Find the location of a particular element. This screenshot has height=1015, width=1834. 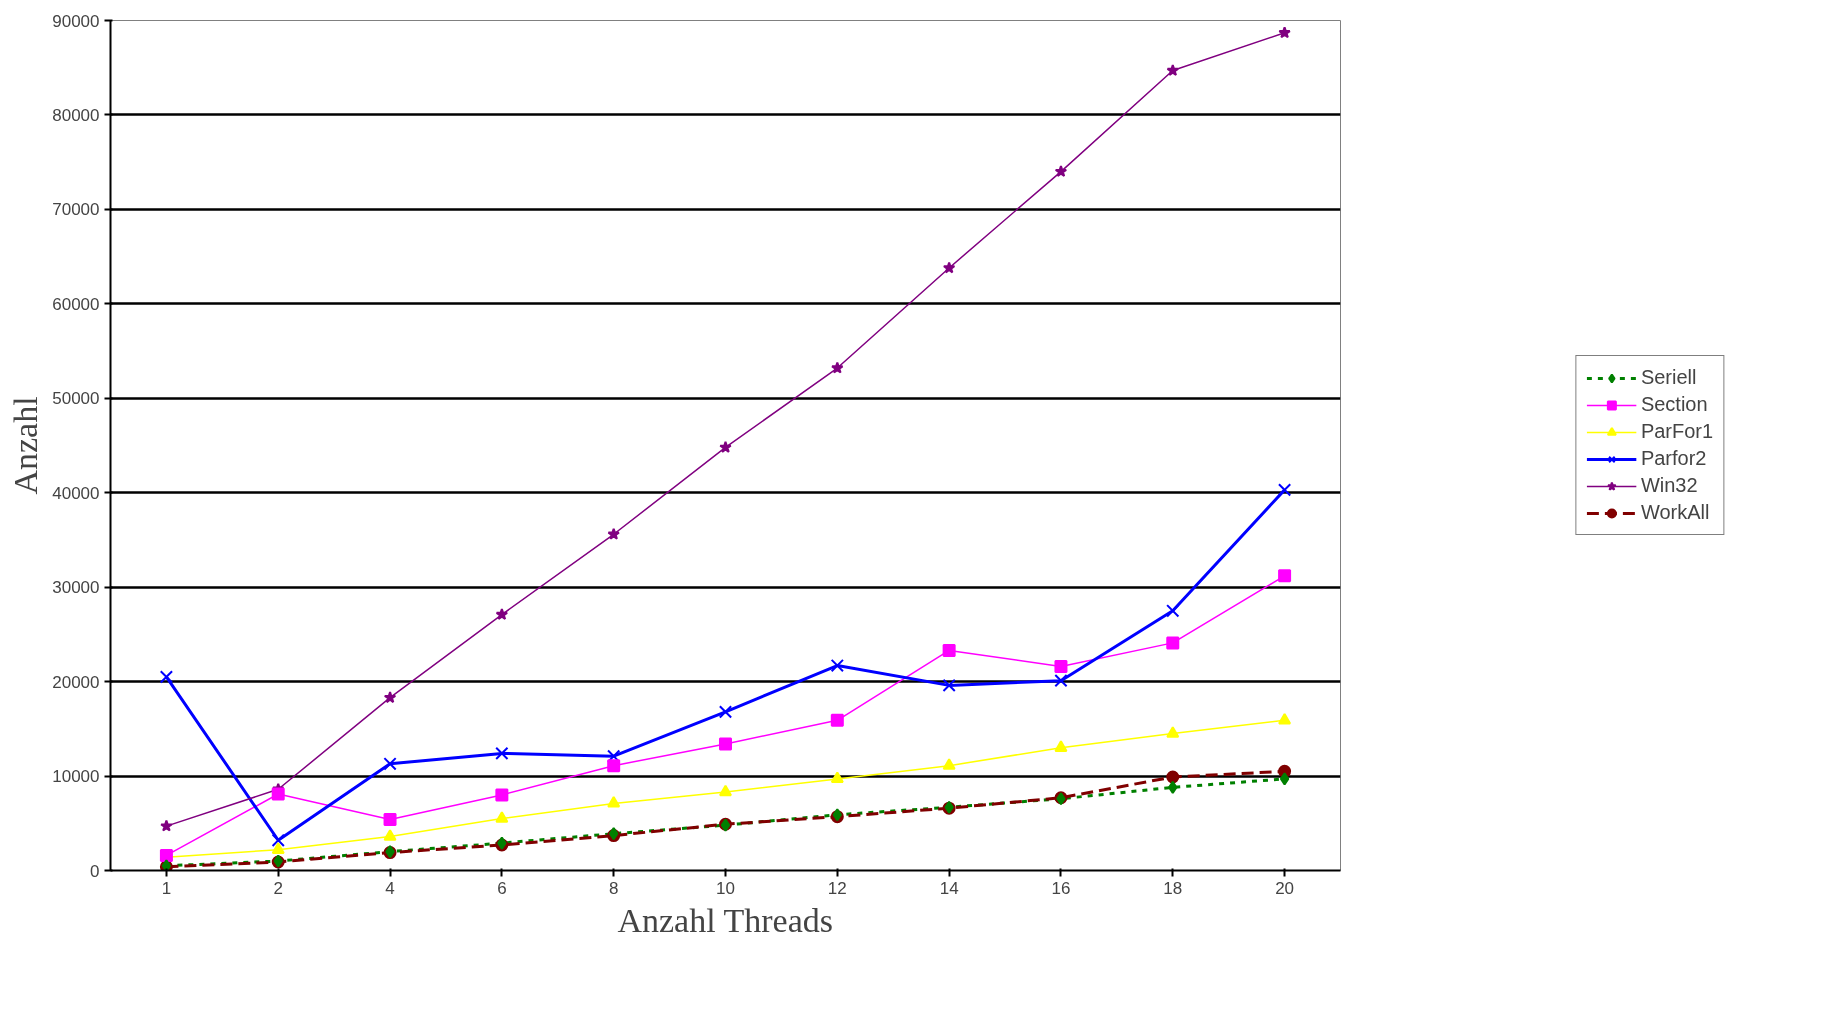

y-tick-label: 50000 is located at coordinates (76, 399).